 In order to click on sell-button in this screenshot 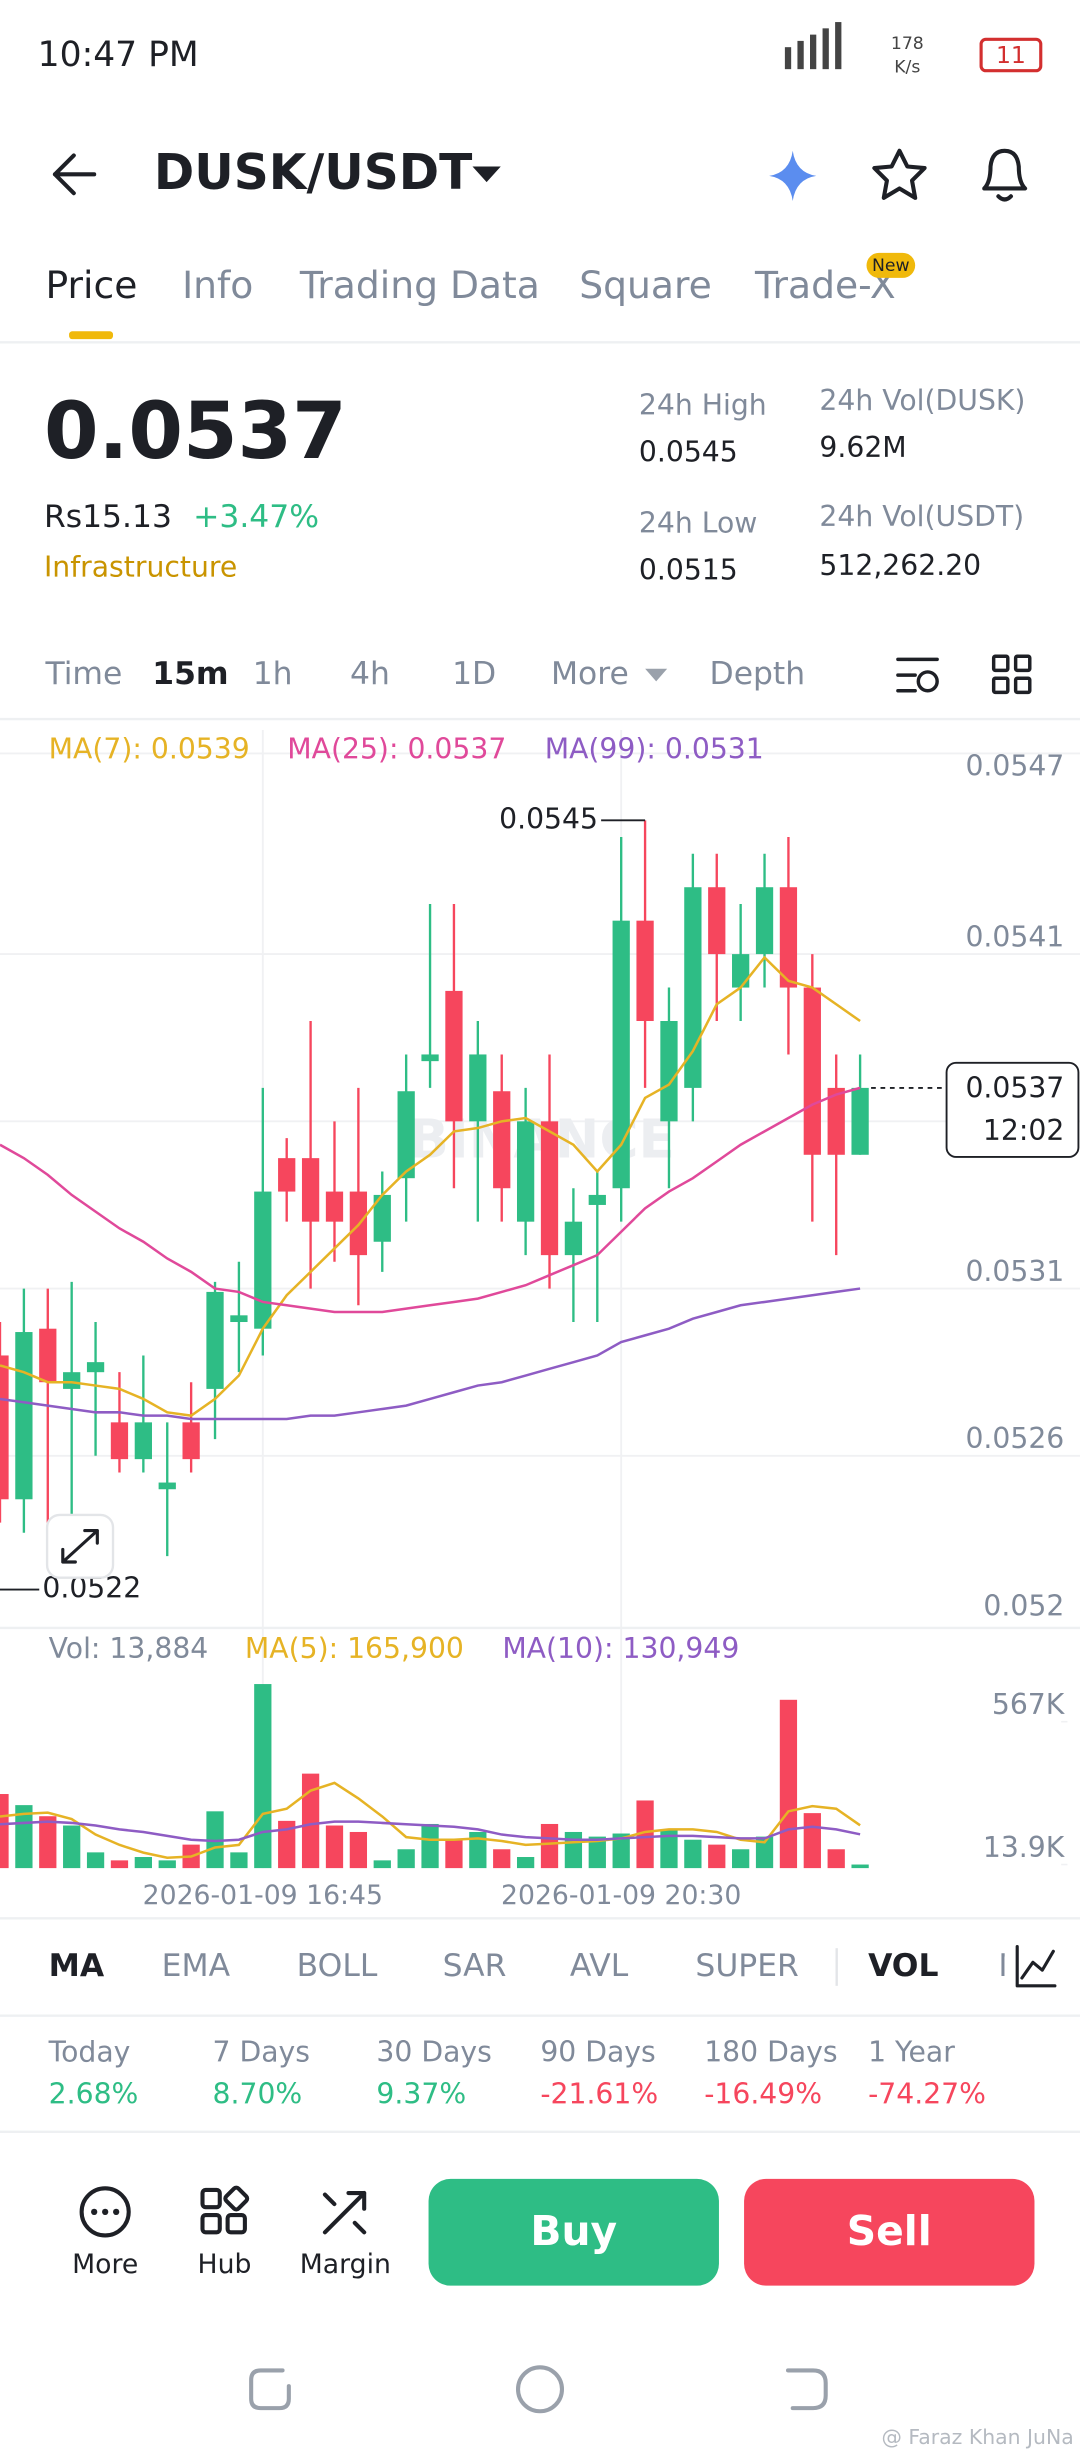, I will do `click(889, 2232)`.